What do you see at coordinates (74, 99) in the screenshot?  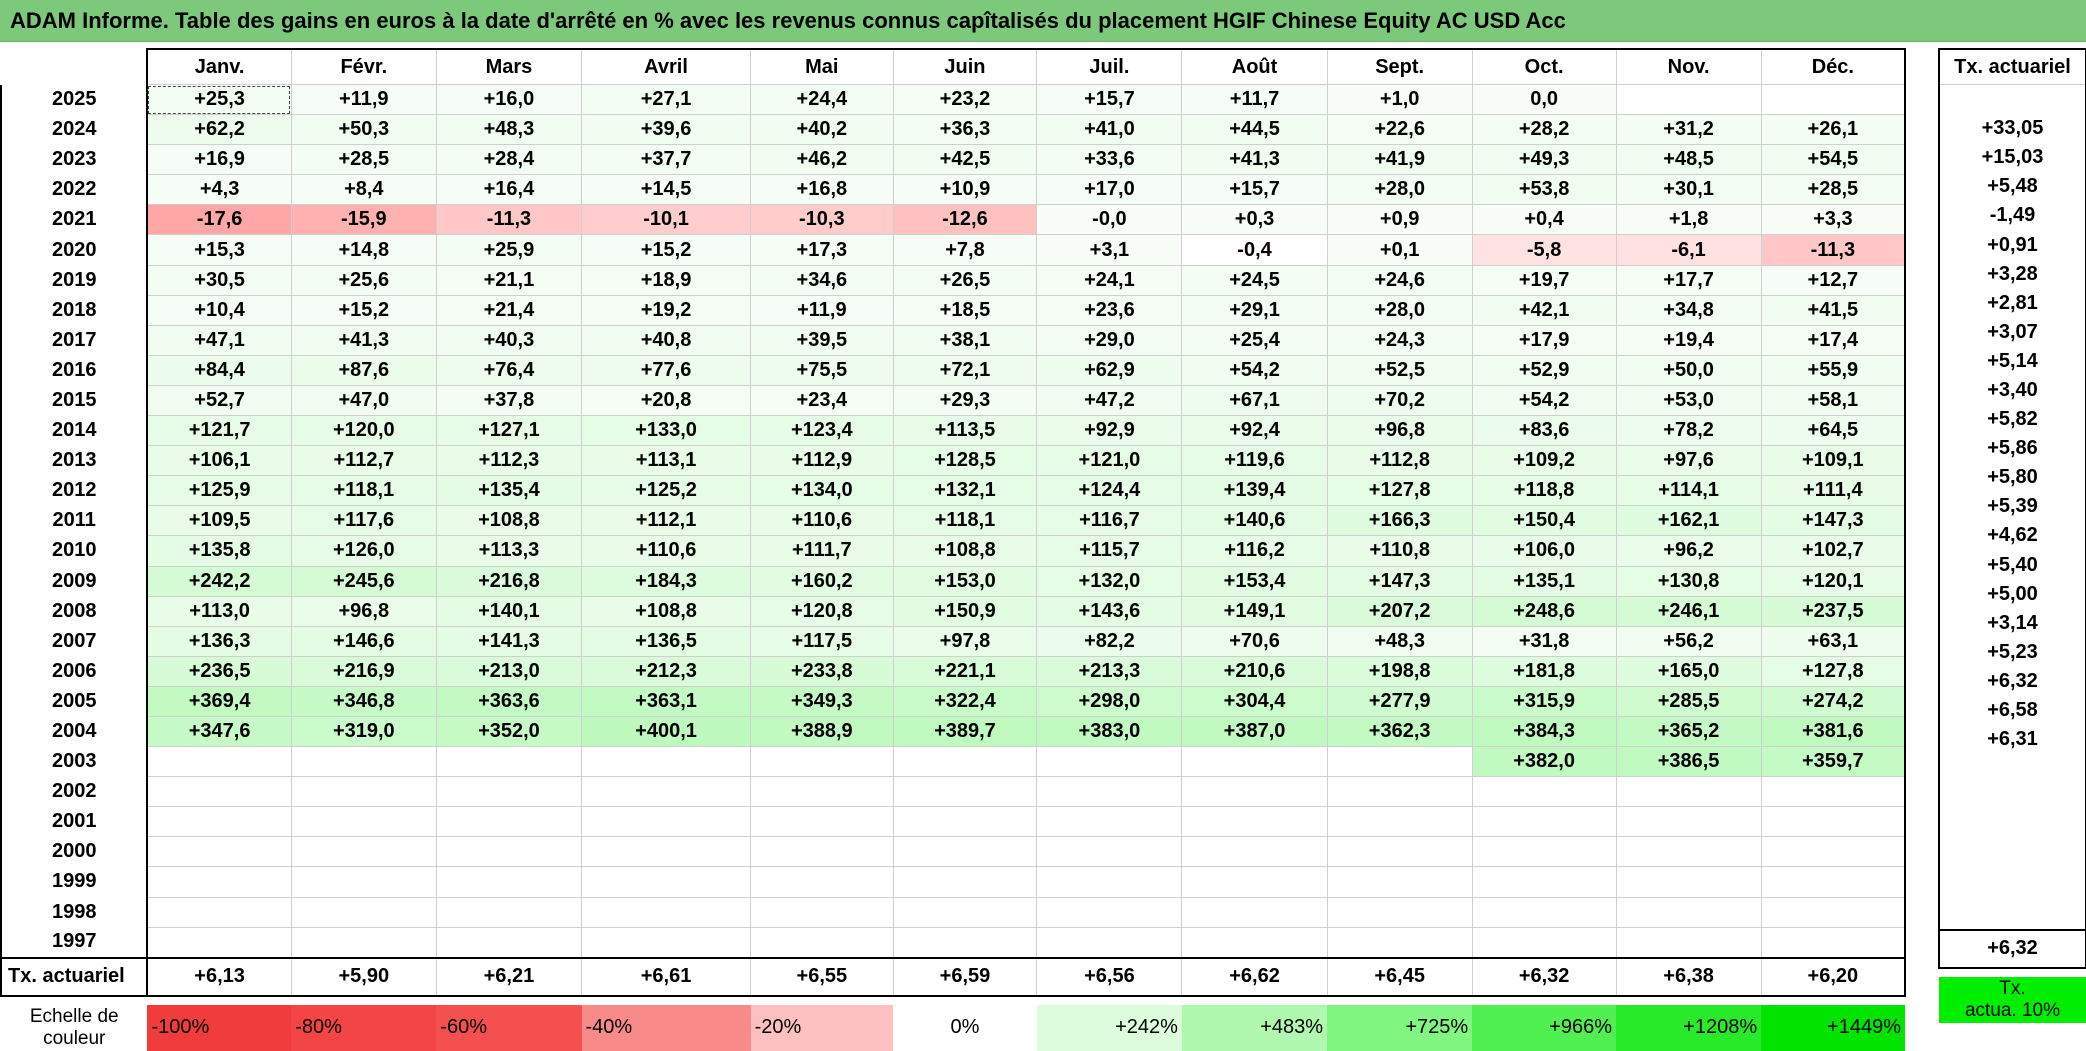 I see `year-label: 2025` at bounding box center [74, 99].